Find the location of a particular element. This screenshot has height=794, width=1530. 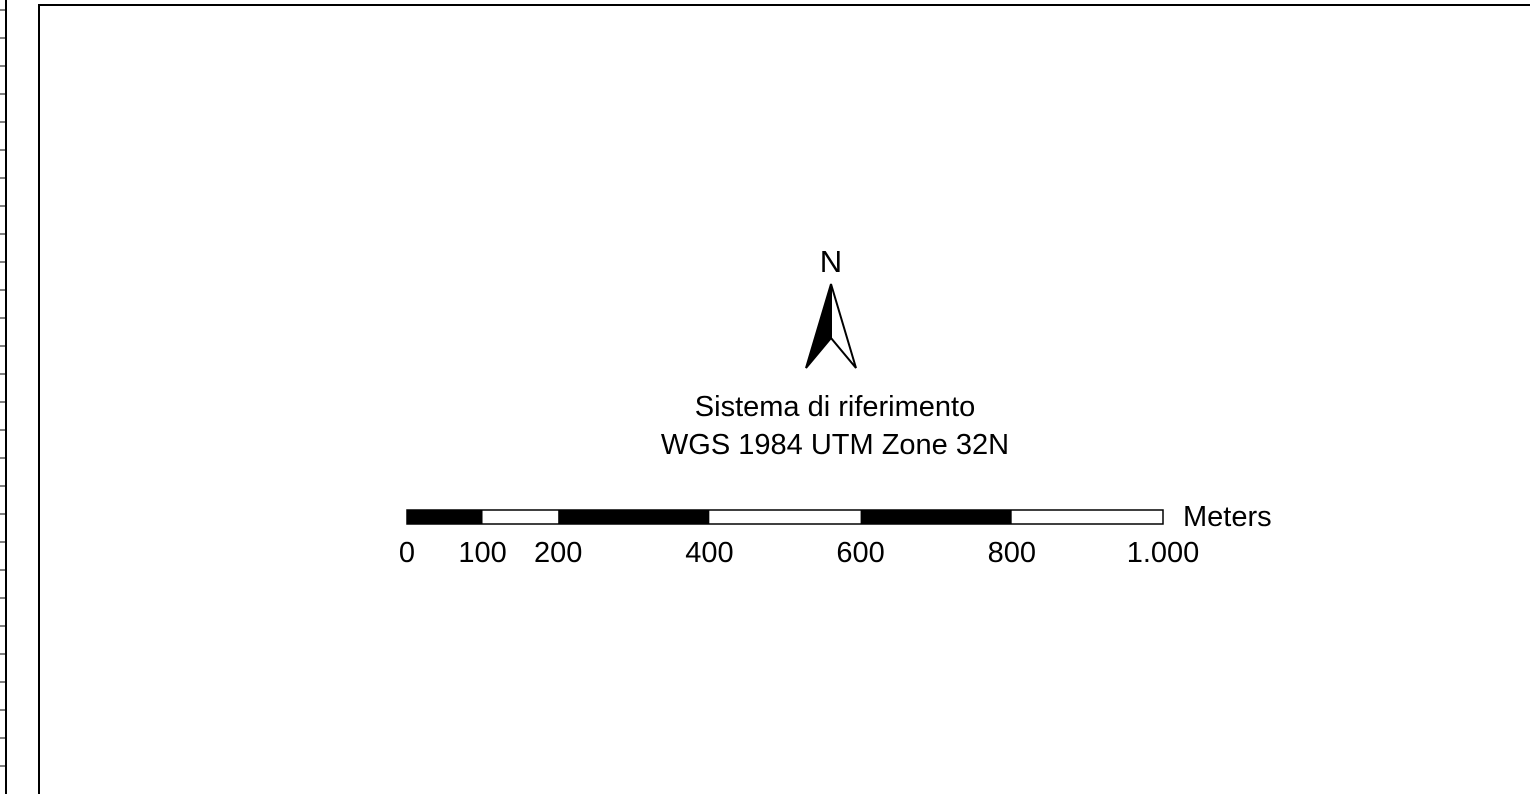

scale-bar-outline is located at coordinates (785, 517).